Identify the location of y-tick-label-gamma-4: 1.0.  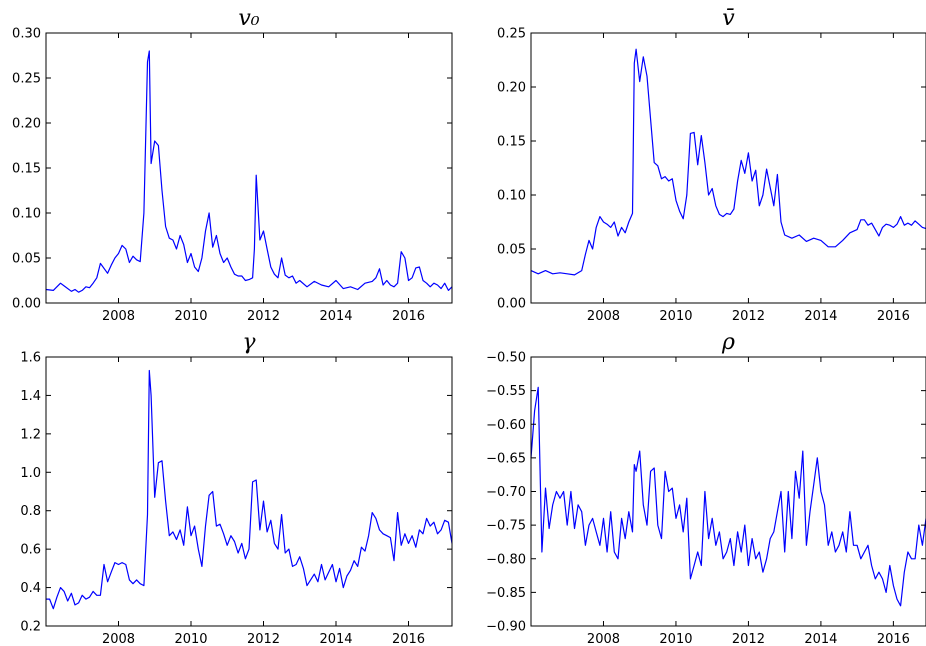
(30, 473).